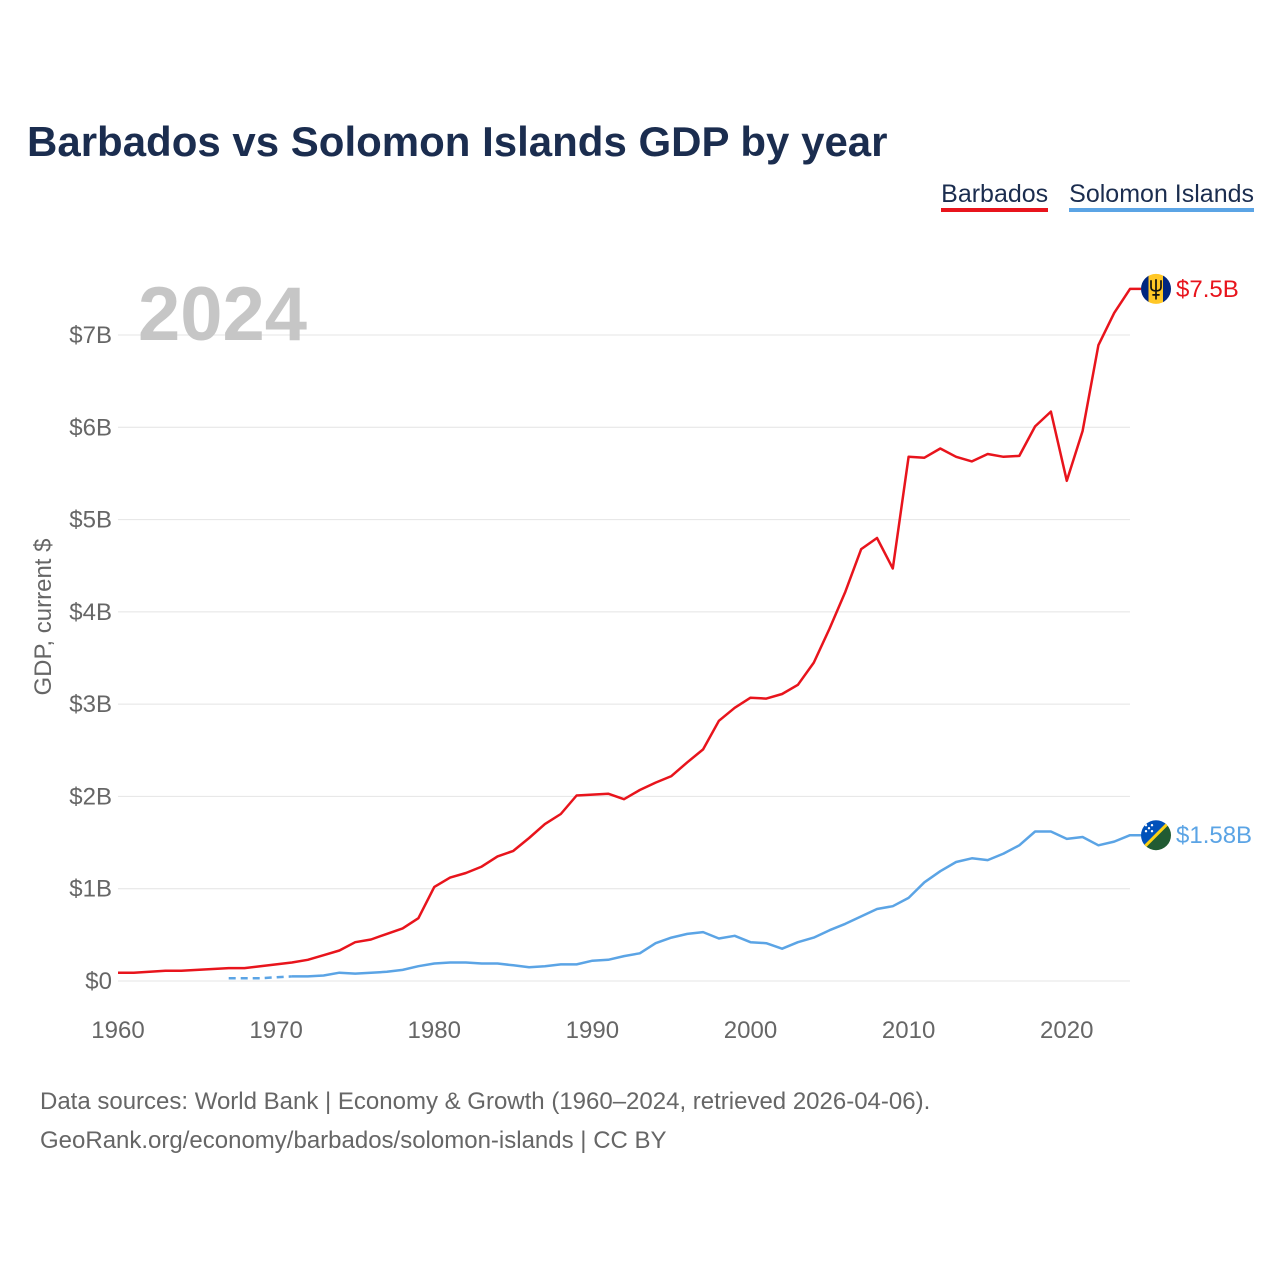 This screenshot has width=1280, height=1280. Describe the element at coordinates (90, 796) in the screenshot. I see `y-tick-label: $2B` at that location.